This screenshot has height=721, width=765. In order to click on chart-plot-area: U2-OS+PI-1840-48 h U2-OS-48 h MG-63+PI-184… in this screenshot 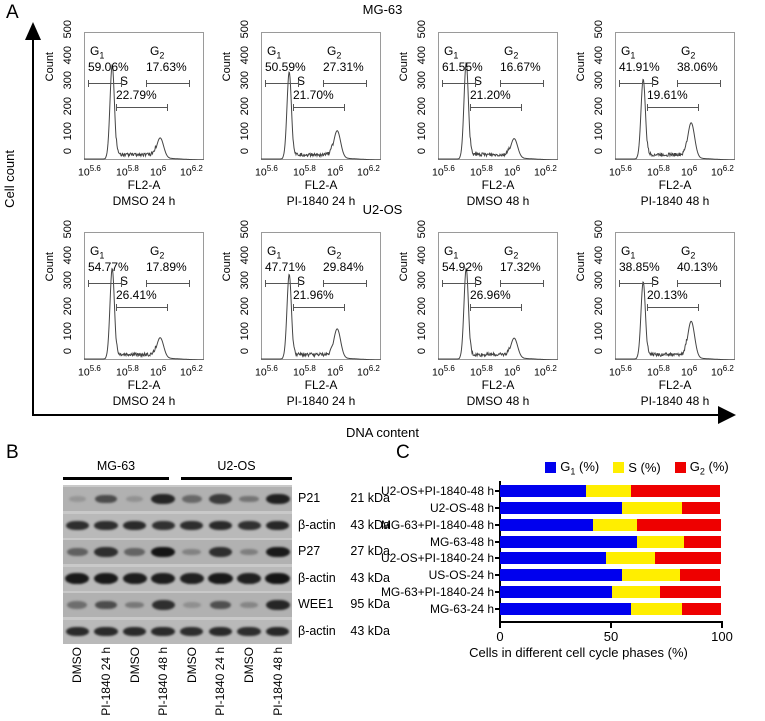, I will do `click(551, 550)`.